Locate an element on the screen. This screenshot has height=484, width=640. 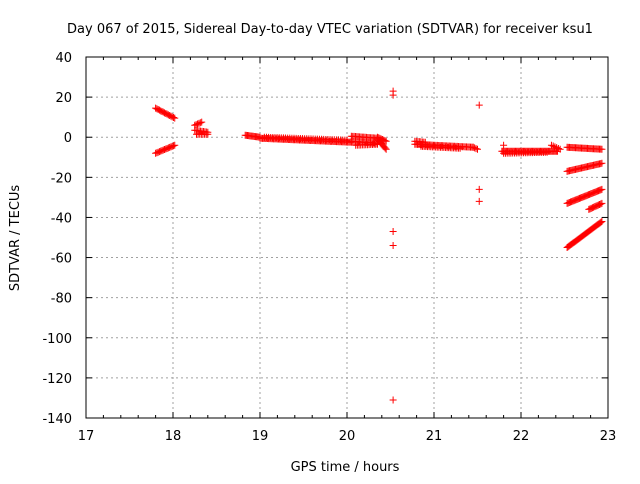
y-tick-label: -100 is located at coordinates (57, 339).